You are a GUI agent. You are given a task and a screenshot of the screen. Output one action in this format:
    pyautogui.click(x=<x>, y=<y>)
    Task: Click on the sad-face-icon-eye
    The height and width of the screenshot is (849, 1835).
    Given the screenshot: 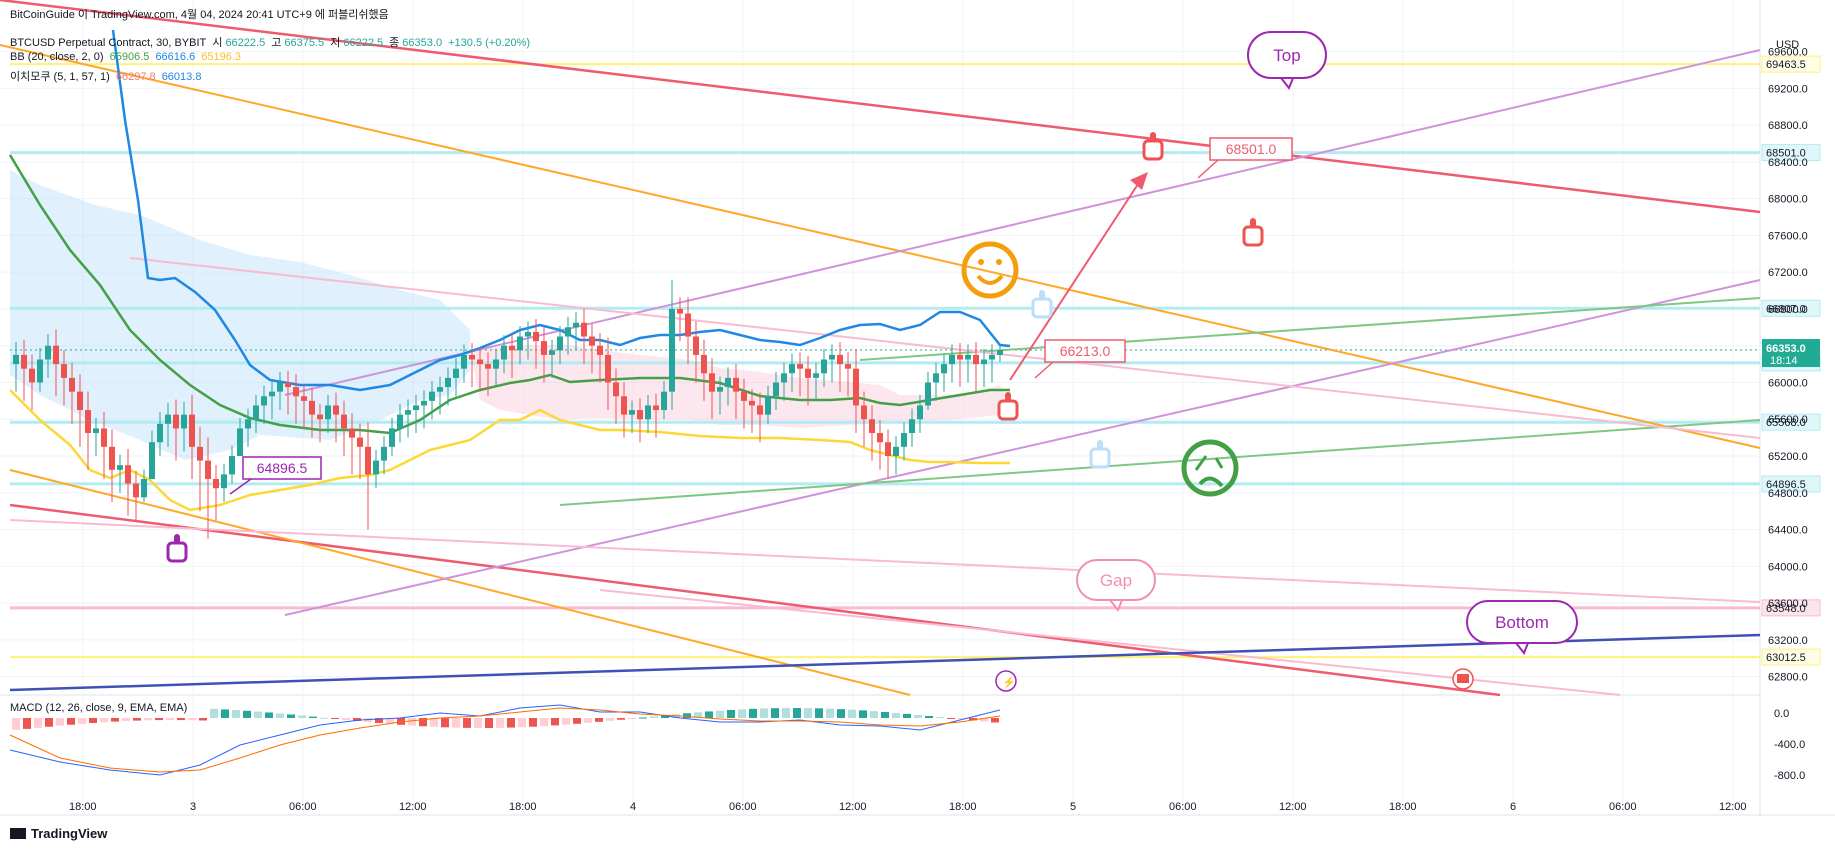 What is the action you would take?
    pyautogui.click(x=1201, y=463)
    